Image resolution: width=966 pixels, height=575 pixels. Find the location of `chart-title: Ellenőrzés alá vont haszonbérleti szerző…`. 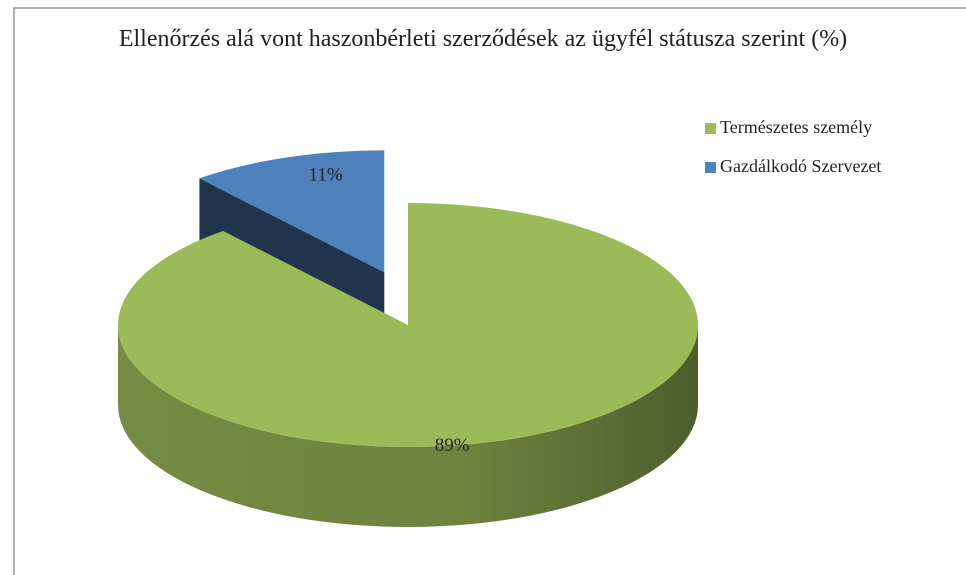

chart-title: Ellenőrzés alá vont haszonbérleti szerző… is located at coordinates (483, 39).